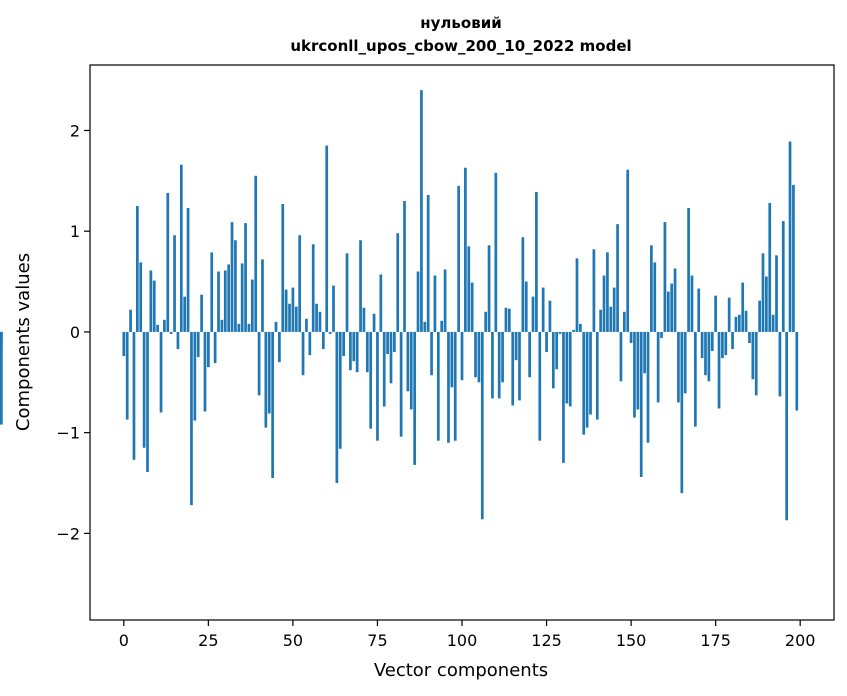 The image size is (847, 696). Describe the element at coordinates (800, 640) in the screenshot. I see `x-tick-label: 200` at that location.